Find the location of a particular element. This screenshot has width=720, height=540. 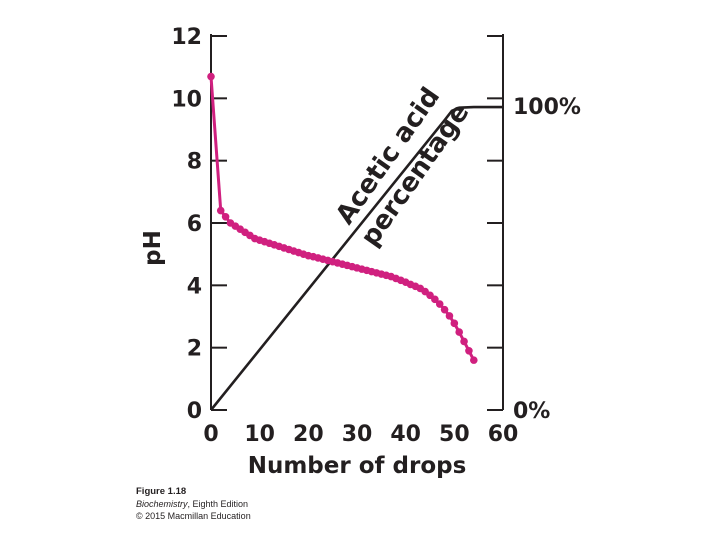

y-tick-label: 4 is located at coordinates (194, 286).